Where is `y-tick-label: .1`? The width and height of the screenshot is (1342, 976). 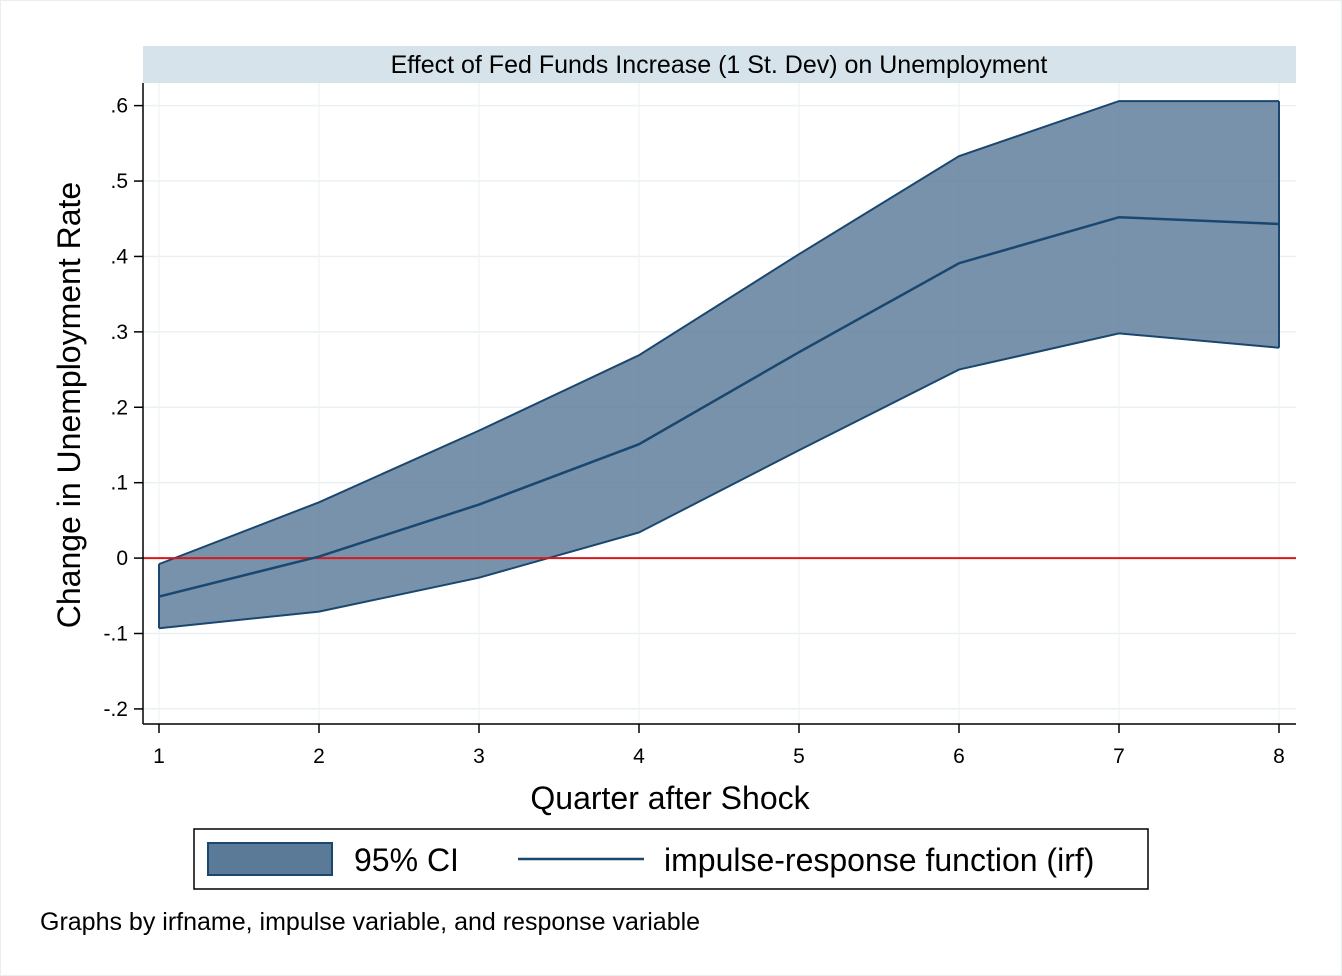 y-tick-label: .1 is located at coordinates (119, 483).